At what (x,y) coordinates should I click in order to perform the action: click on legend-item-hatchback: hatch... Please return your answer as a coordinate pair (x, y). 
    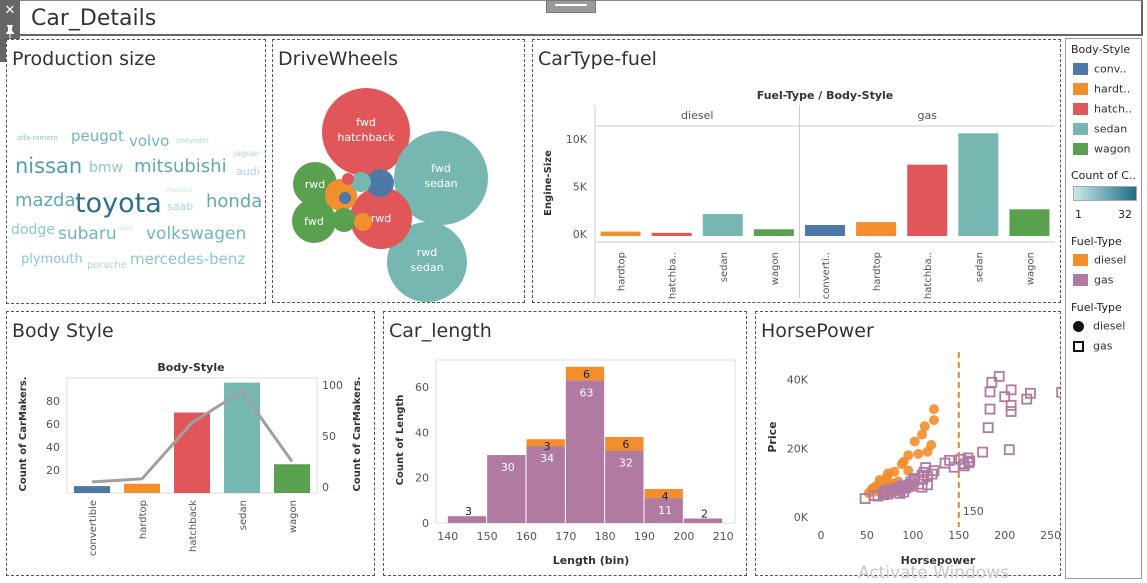
    Looking at the image, I should click on (1102, 110).